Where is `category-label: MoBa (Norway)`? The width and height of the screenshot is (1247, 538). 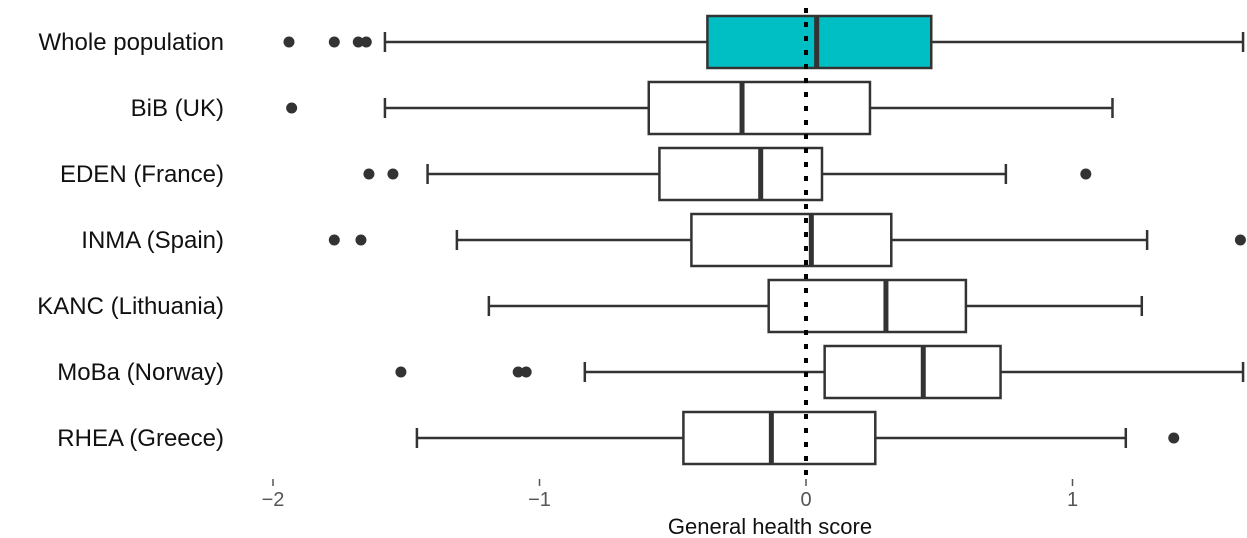 category-label: MoBa (Norway) is located at coordinates (140, 372).